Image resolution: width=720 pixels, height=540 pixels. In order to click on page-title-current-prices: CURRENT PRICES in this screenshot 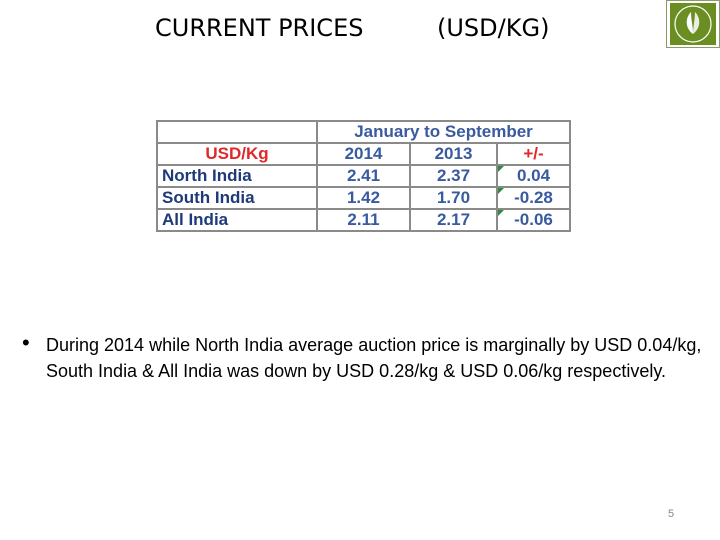, I will do `click(259, 28)`.